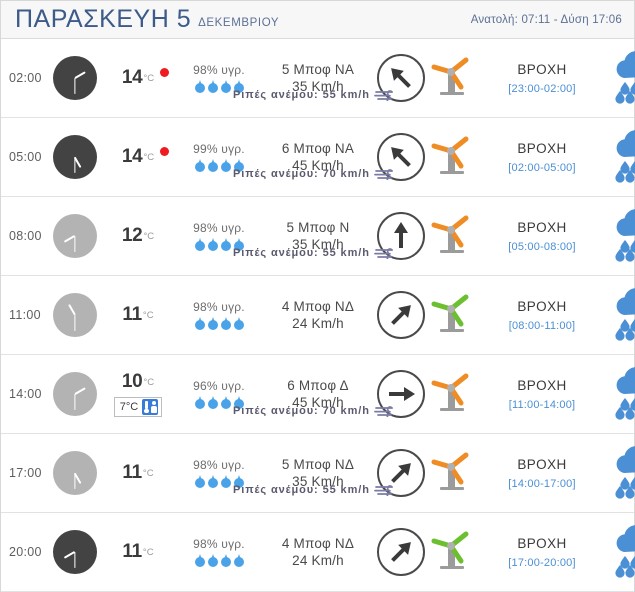 The width and height of the screenshot is (635, 592). What do you see at coordinates (542, 236) in the screenshot?
I see `condition-cell: ΒΡΟΧΗ [05:00-08:00]` at bounding box center [542, 236].